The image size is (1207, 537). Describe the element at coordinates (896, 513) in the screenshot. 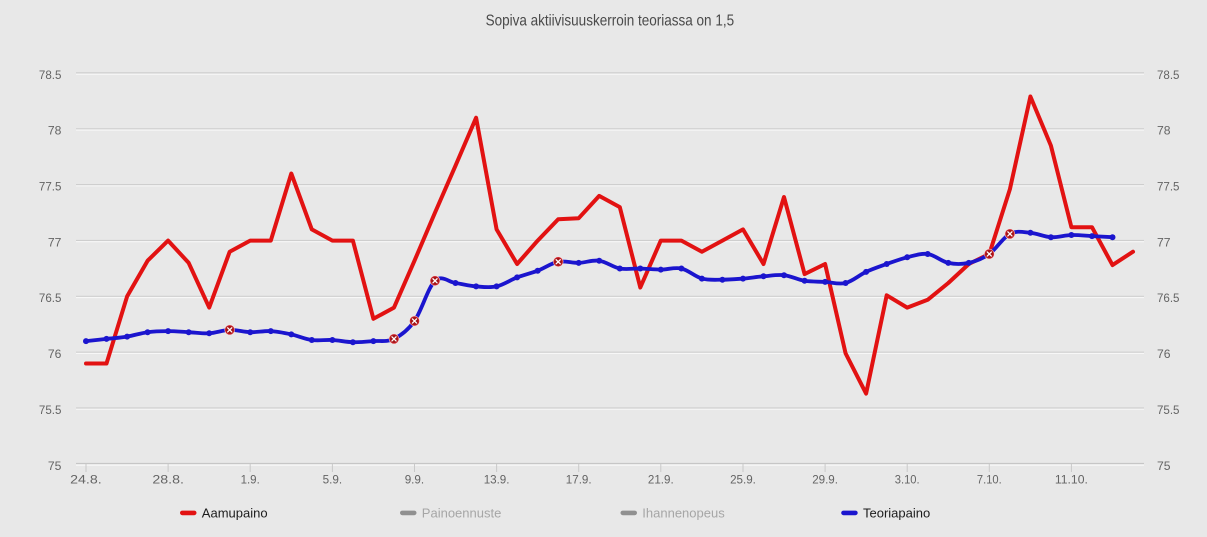

I see `svg-text: Teoriapaino` at that location.